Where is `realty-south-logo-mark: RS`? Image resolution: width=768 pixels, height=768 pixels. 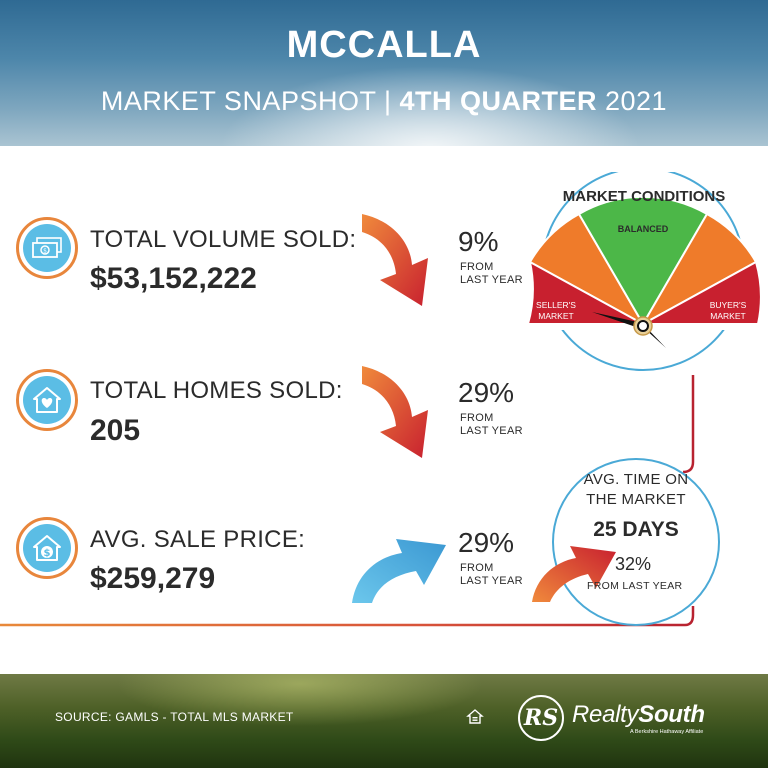 realty-south-logo-mark: RS is located at coordinates (541, 718).